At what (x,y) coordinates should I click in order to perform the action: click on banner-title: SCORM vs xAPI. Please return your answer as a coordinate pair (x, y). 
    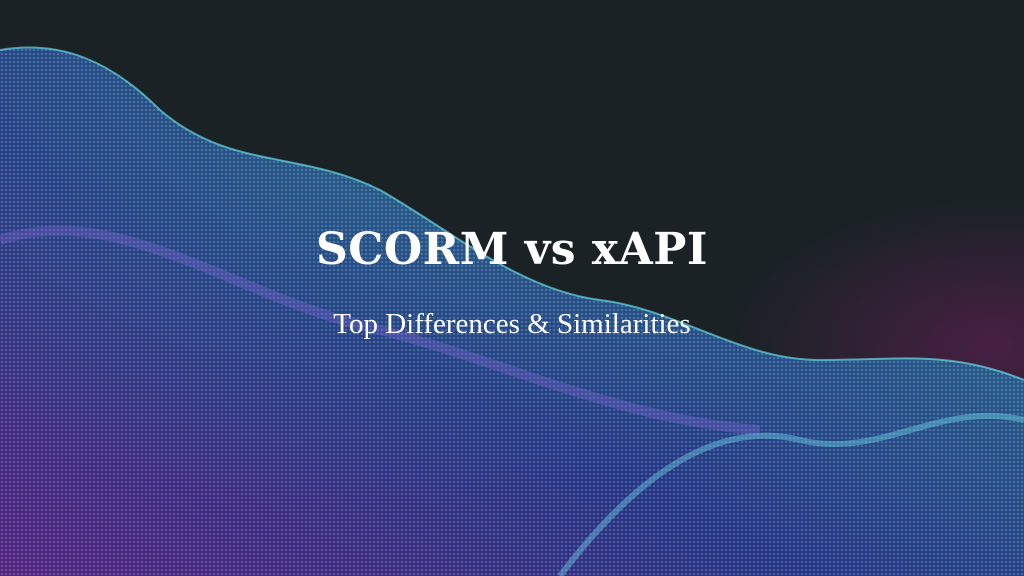
    Looking at the image, I should click on (512, 249).